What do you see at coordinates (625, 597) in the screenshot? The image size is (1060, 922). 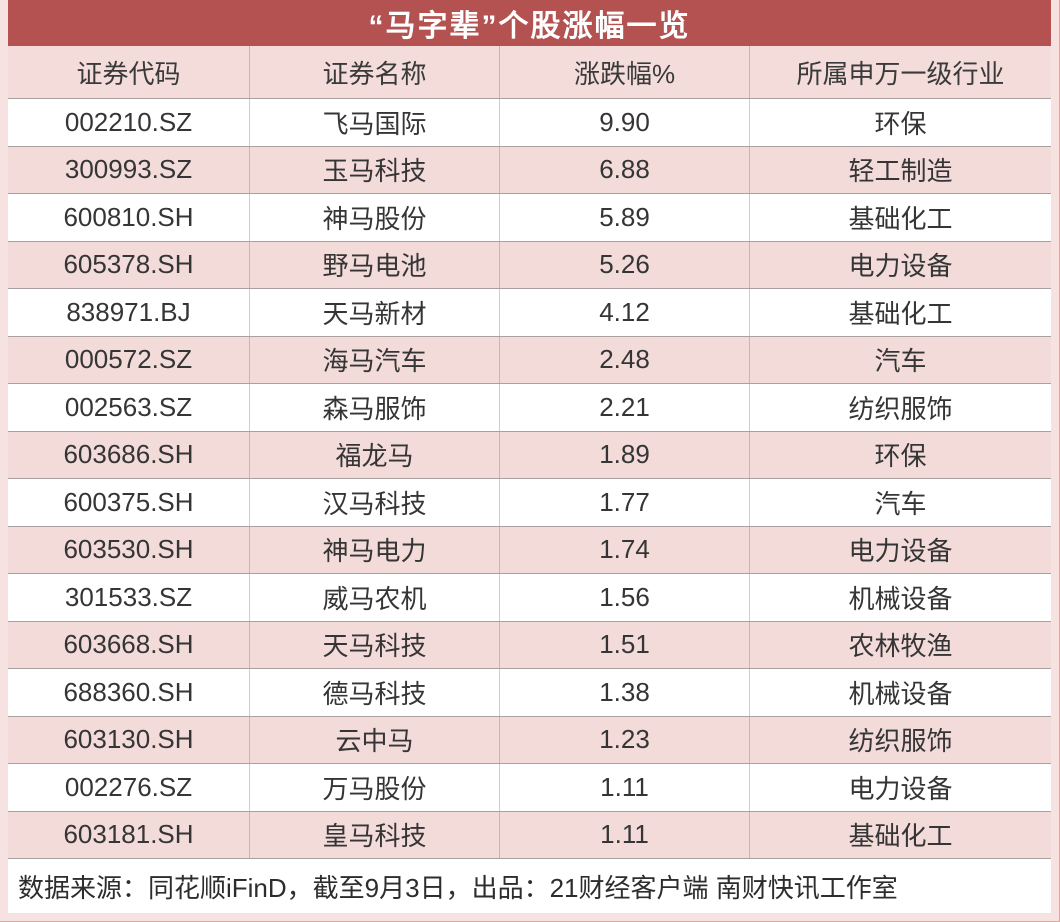 I see `change-pct-cell: 1.56` at bounding box center [625, 597].